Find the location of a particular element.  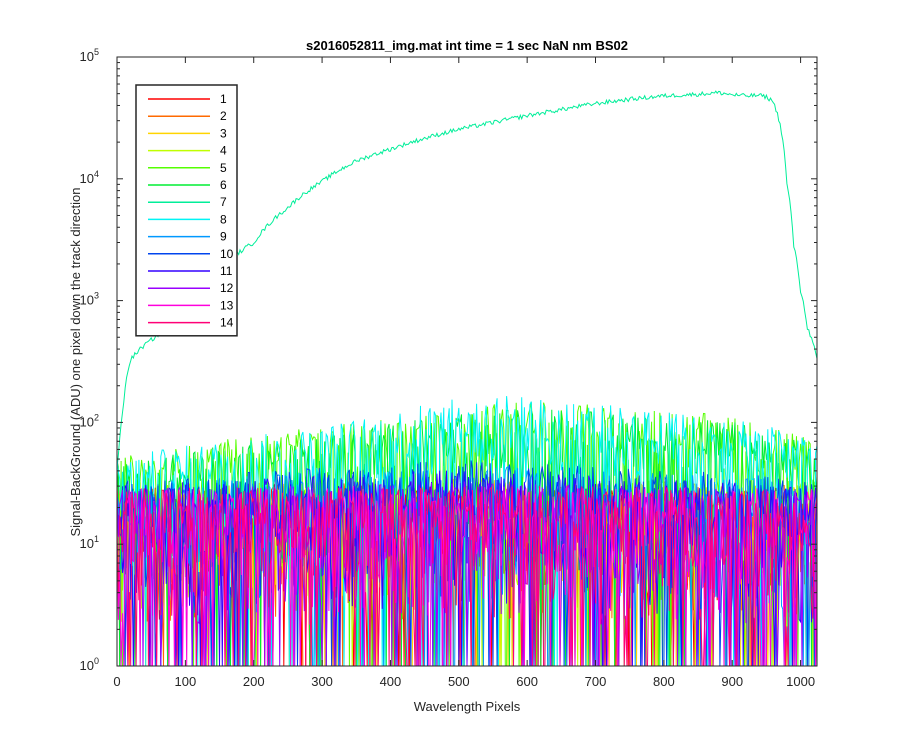

y-tick-label: 10⁰ is located at coordinates (89, 664).